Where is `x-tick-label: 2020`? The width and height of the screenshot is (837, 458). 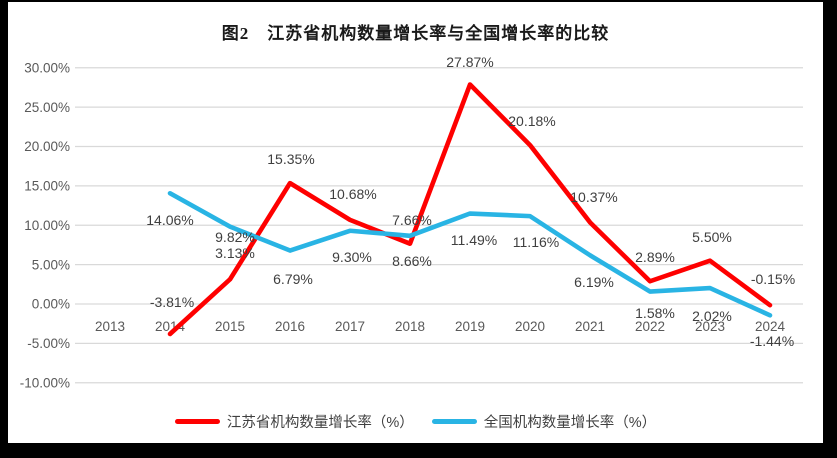
x-tick-label: 2020 is located at coordinates (530, 326).